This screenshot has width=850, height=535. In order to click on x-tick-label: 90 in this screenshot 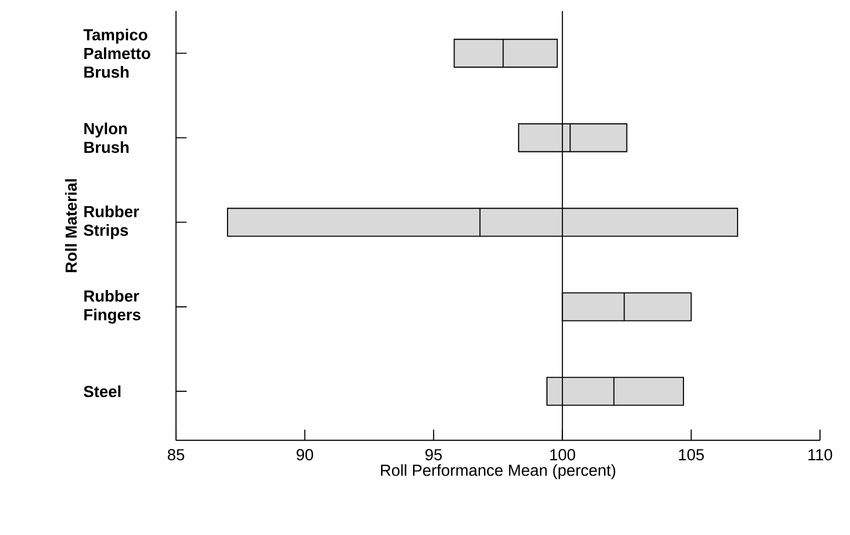, I will do `click(305, 454)`.